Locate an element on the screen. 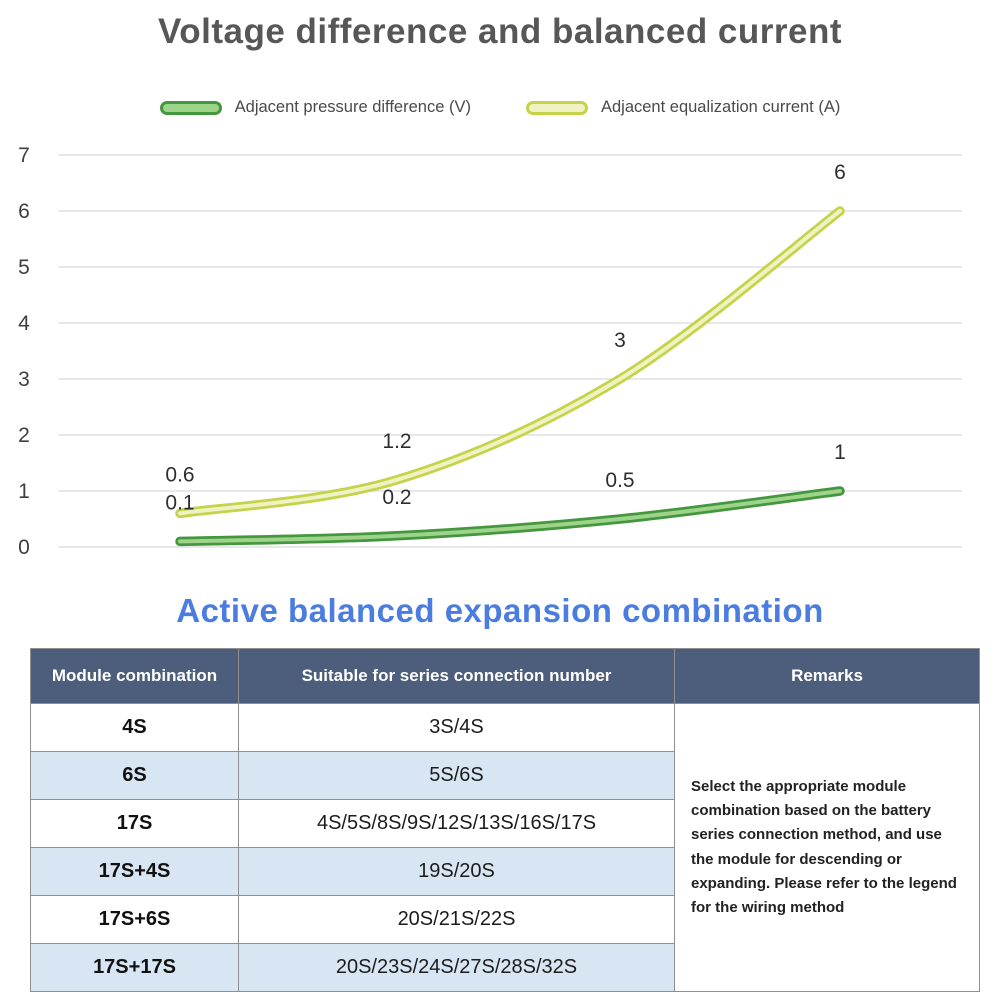 This screenshot has height=1000, width=1000. y-axis-tick-label: 4 is located at coordinates (24, 323).